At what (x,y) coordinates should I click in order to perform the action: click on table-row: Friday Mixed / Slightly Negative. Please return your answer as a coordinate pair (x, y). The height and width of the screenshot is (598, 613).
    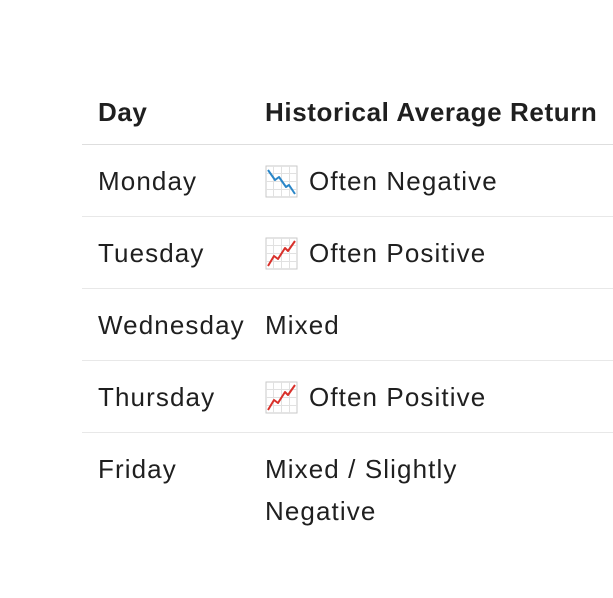
    Looking at the image, I should click on (347, 483).